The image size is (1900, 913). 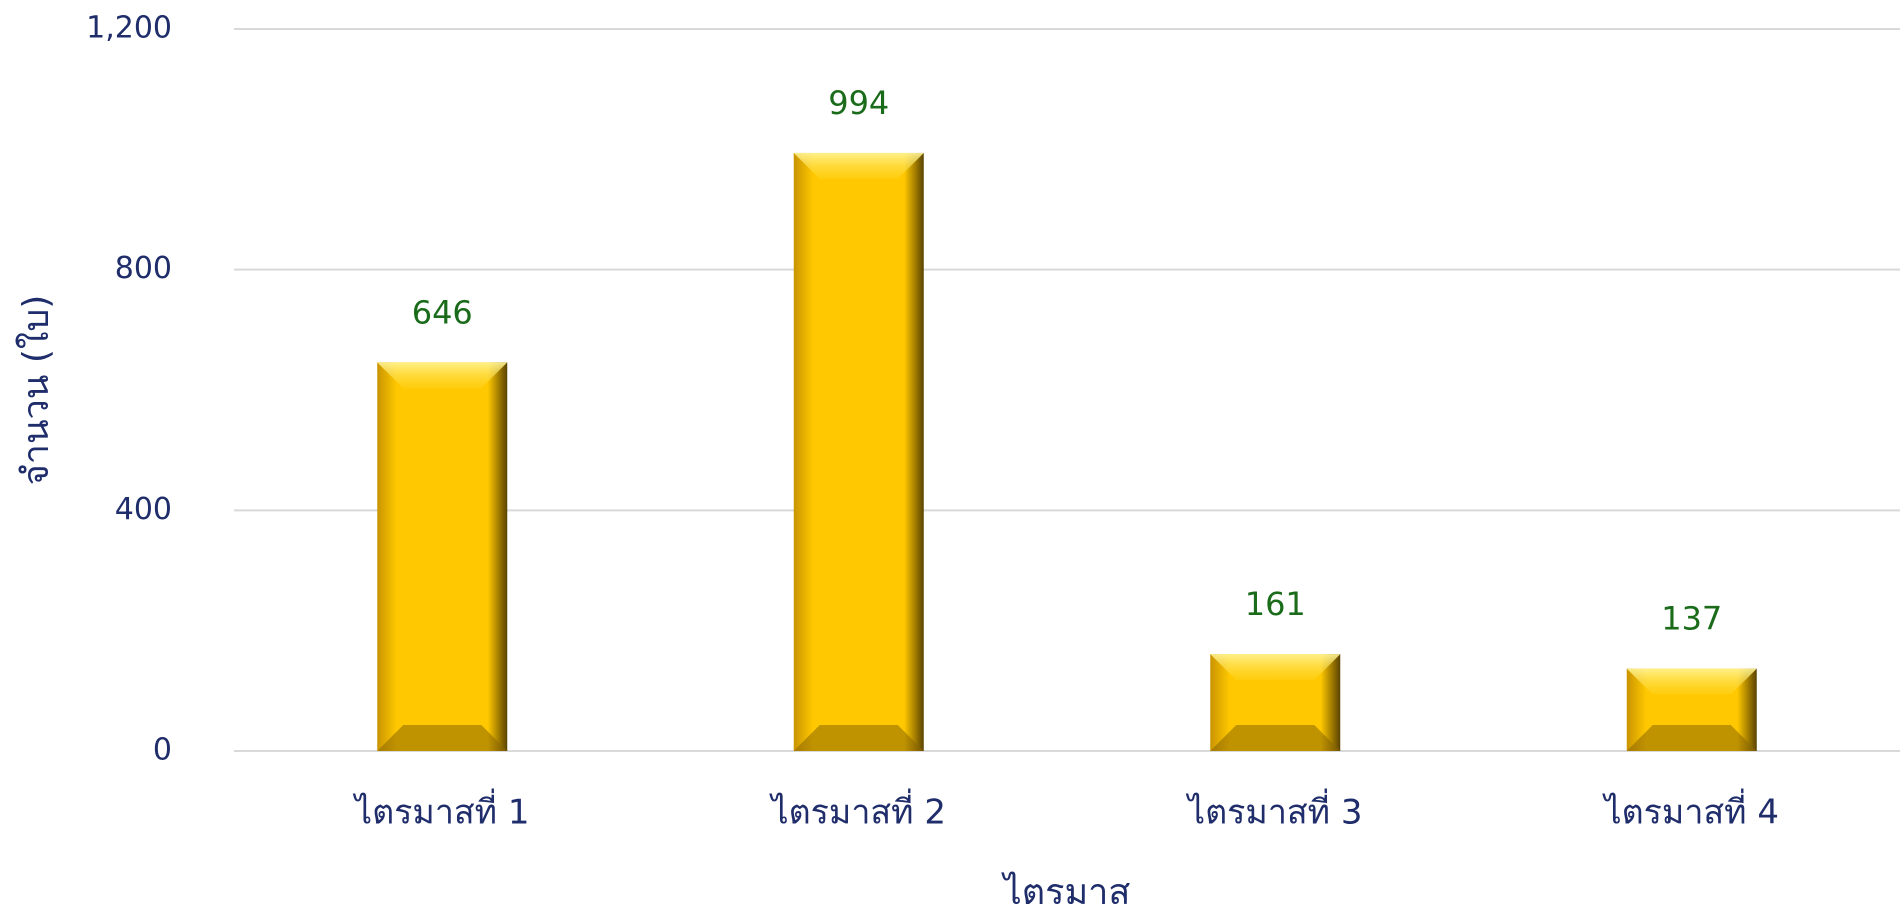 What do you see at coordinates (1275, 604) in the screenshot?
I see `value-label: 161` at bounding box center [1275, 604].